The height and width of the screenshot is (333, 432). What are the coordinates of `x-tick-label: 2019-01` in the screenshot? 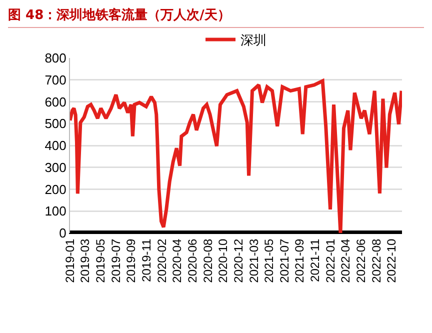 It's located at (69, 260).